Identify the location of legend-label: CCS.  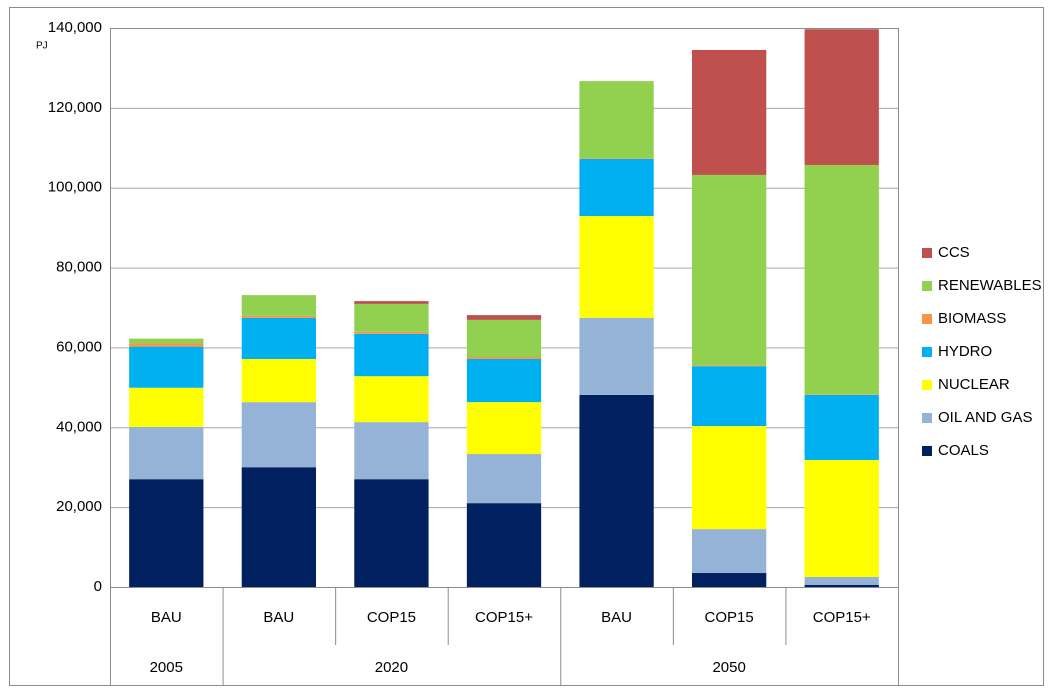
(954, 252).